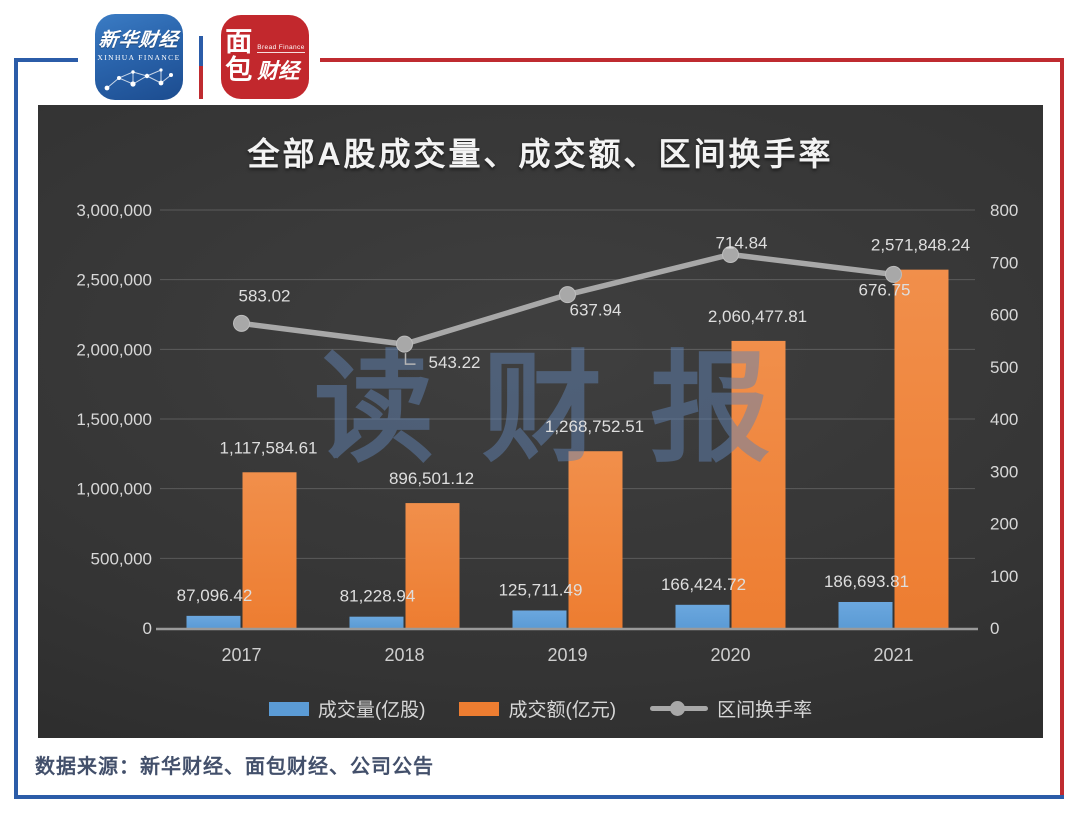 The image size is (1080, 815). I want to click on svg-text: 500, so click(1004, 367).